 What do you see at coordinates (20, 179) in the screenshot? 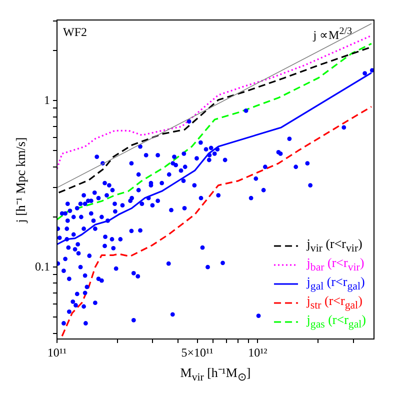
I see `y-axis-title: j [h⁻¹ Mpc km/s]` at bounding box center [20, 179].